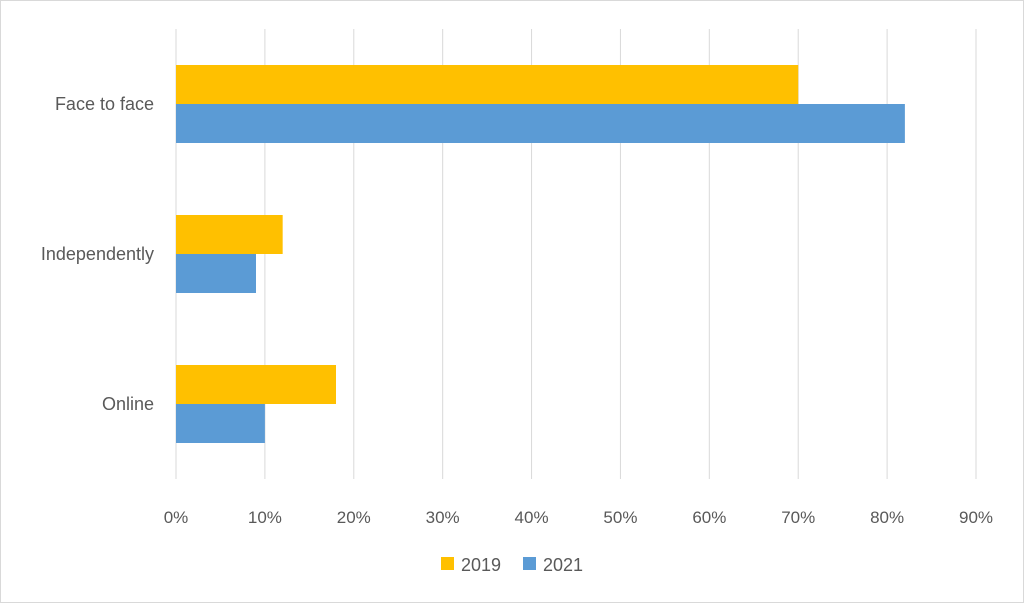 The image size is (1024, 603). What do you see at coordinates (487, 84) in the screenshot?
I see `bar-2019-face-to-face` at bounding box center [487, 84].